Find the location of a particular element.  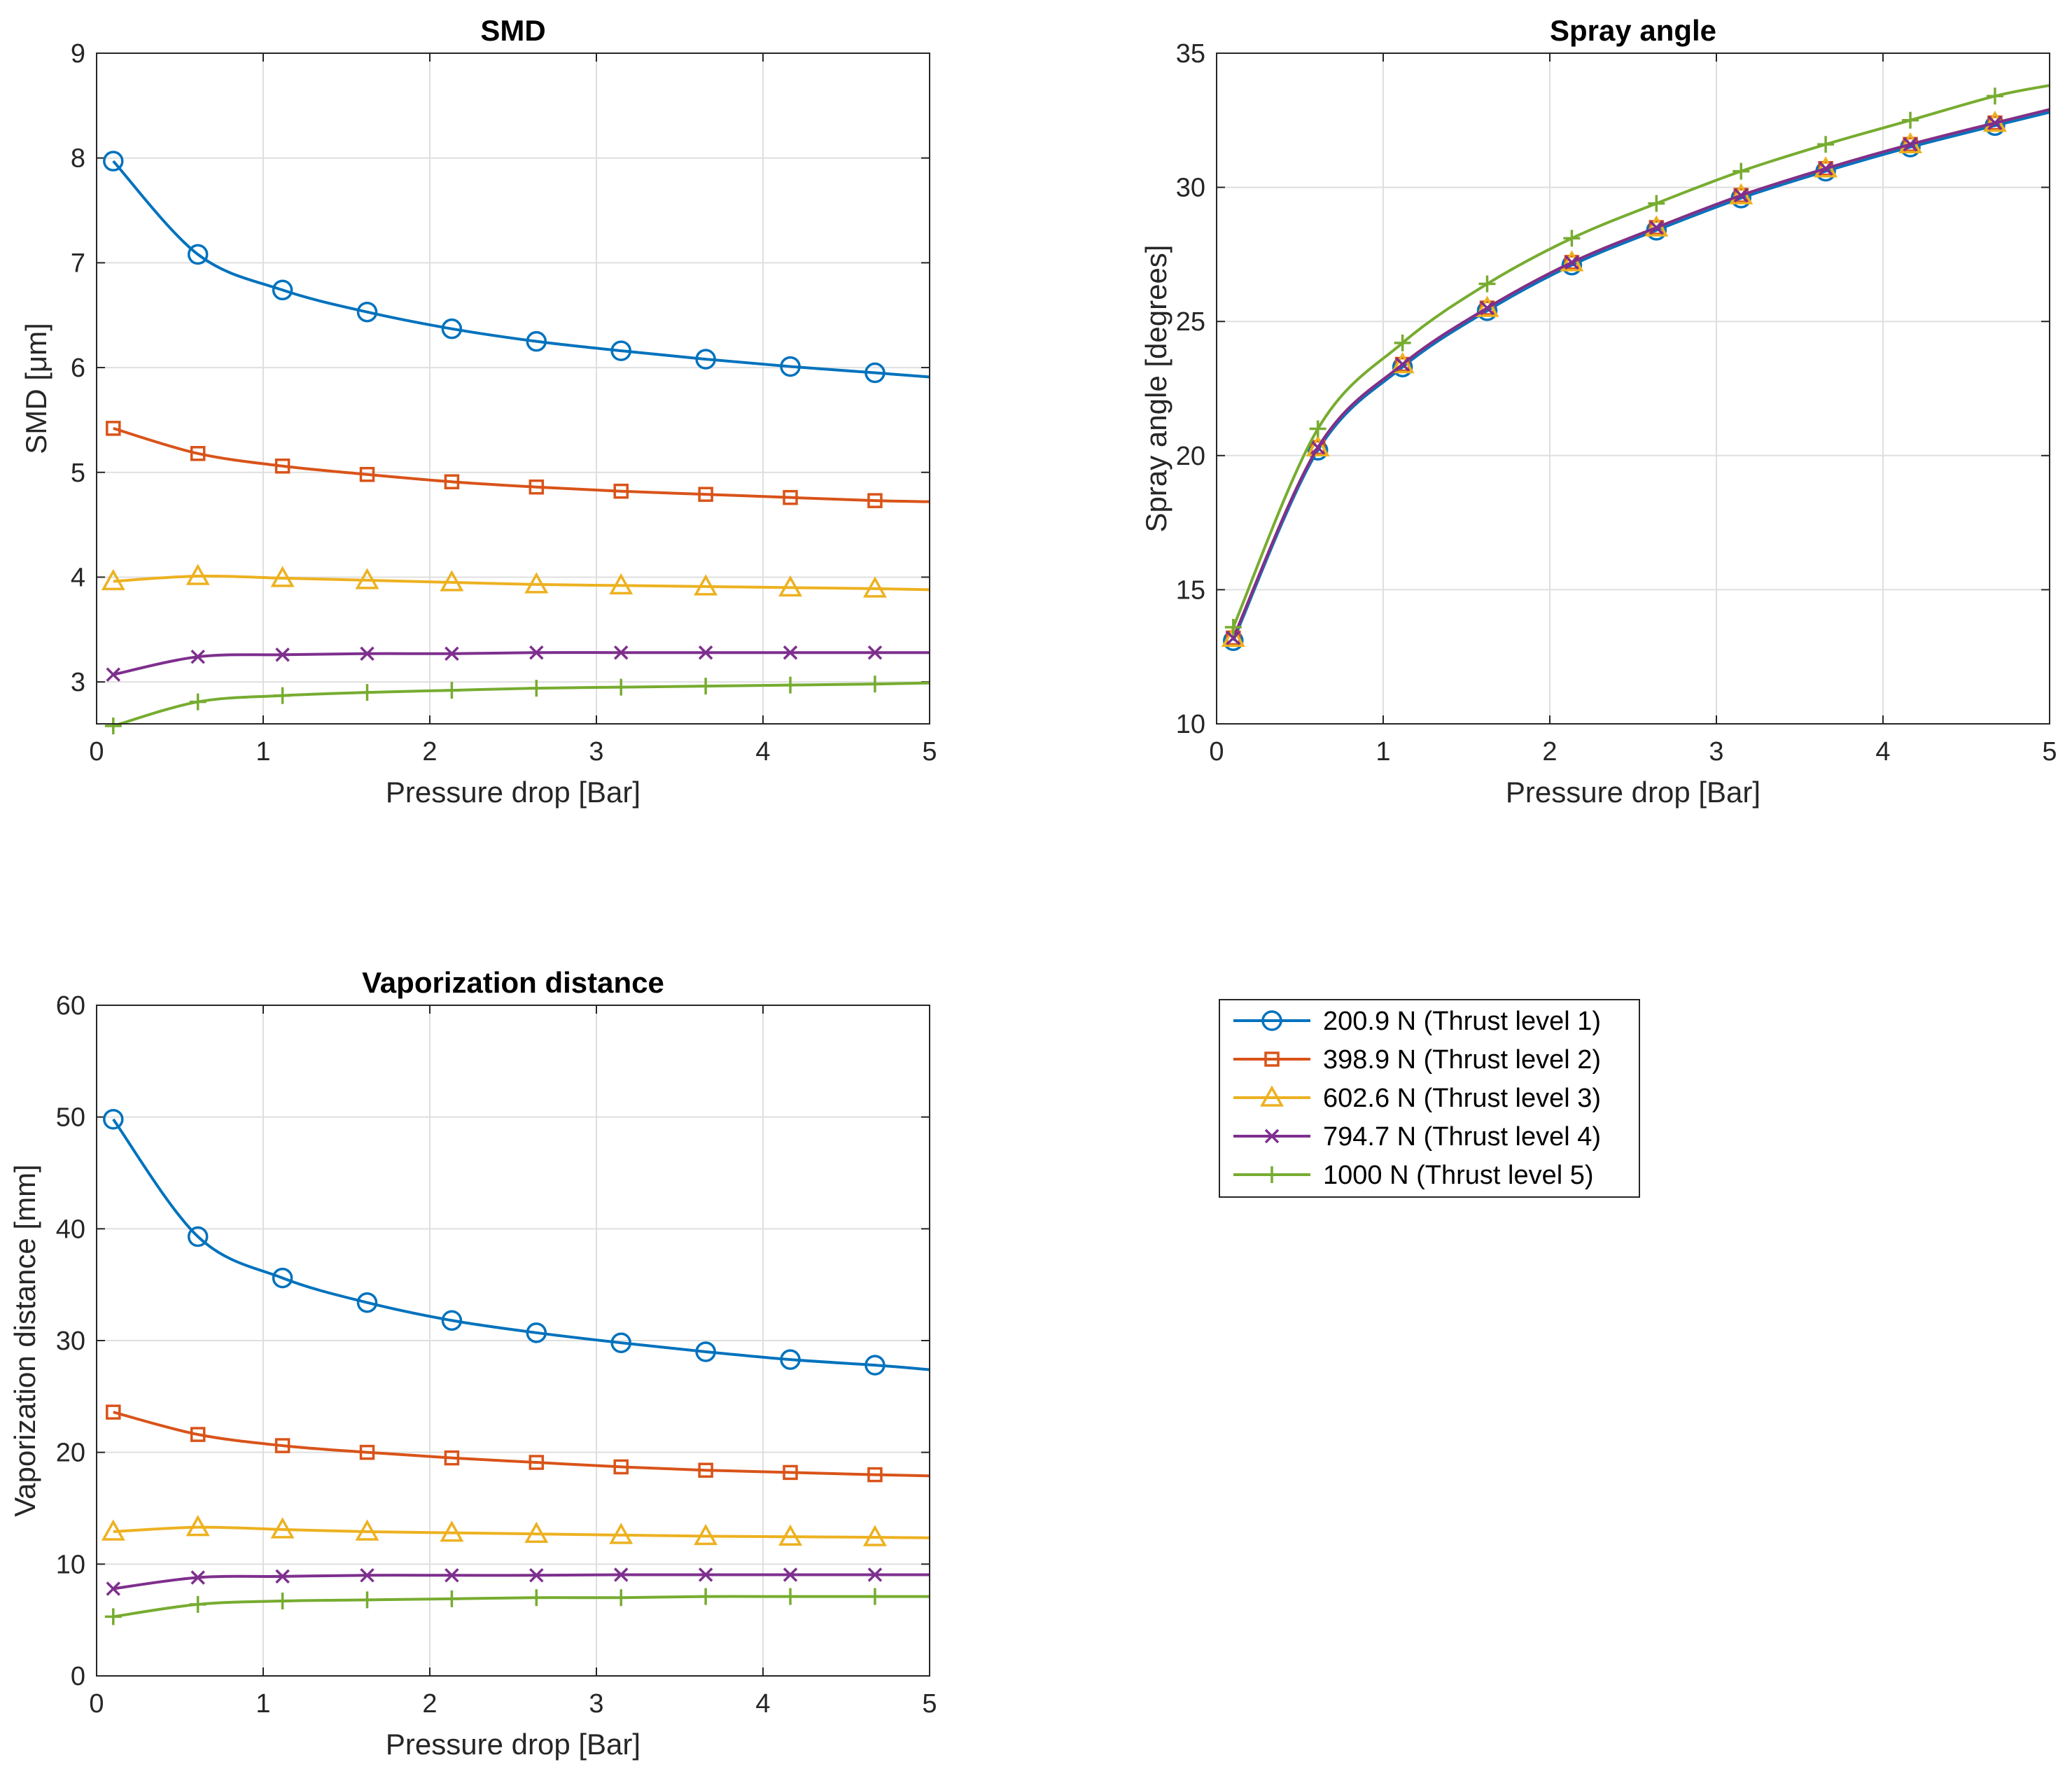

chart-title: Spray angle is located at coordinates (1633, 31).